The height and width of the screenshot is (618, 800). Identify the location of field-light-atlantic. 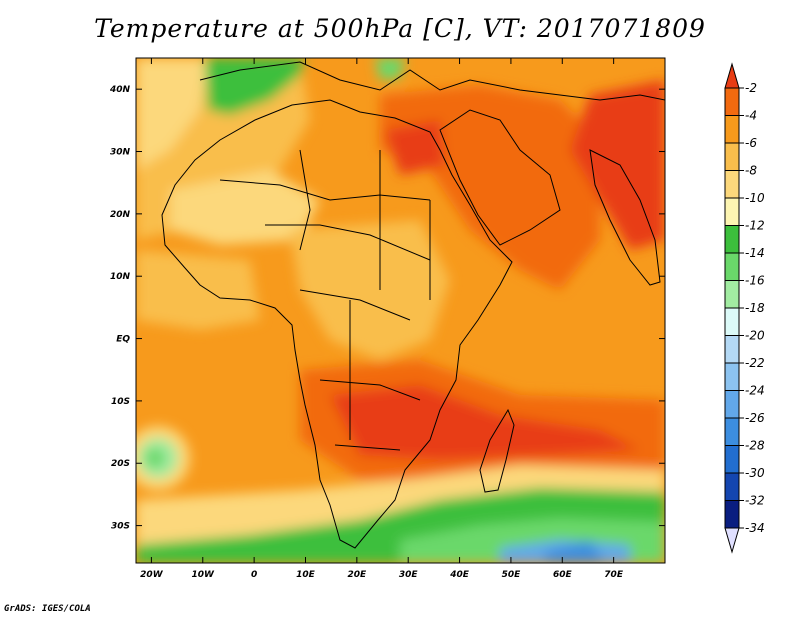
(198, 290).